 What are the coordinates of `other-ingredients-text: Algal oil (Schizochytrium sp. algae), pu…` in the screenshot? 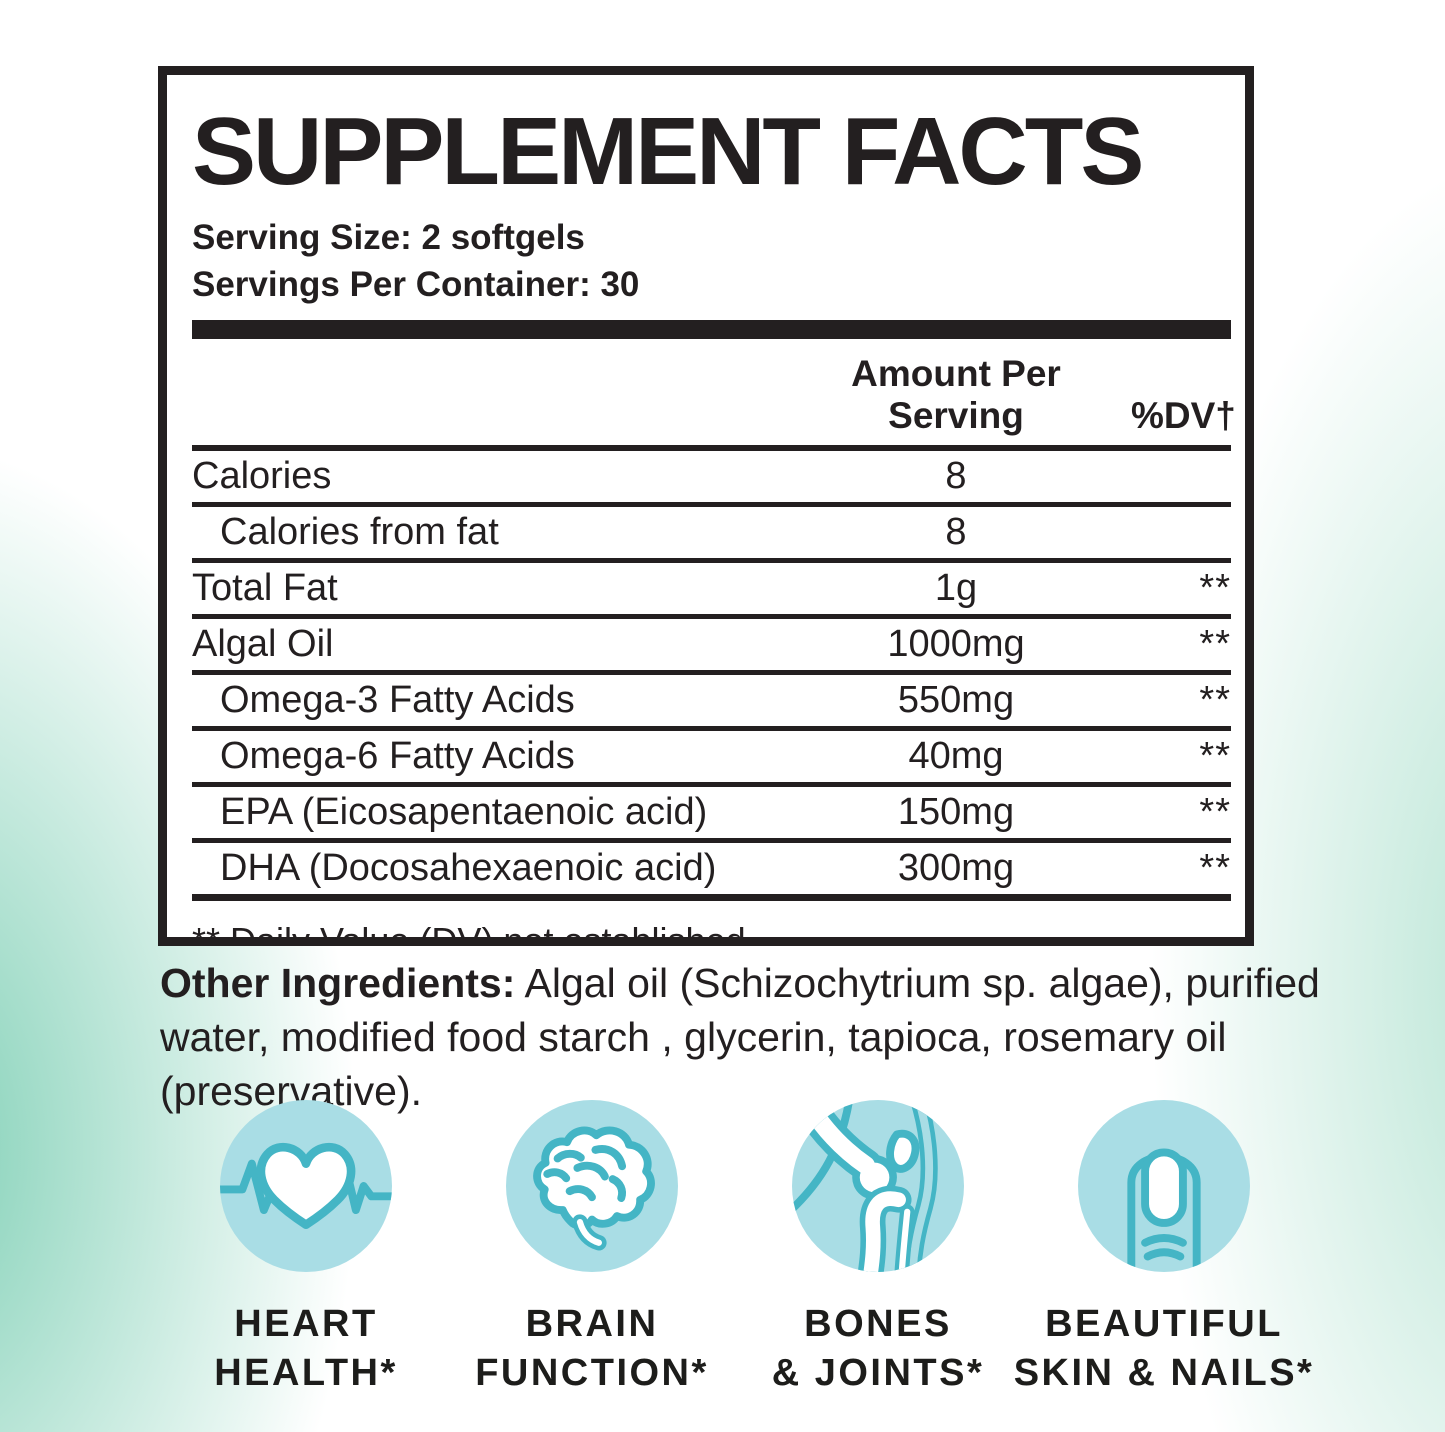 It's located at (740, 1037).